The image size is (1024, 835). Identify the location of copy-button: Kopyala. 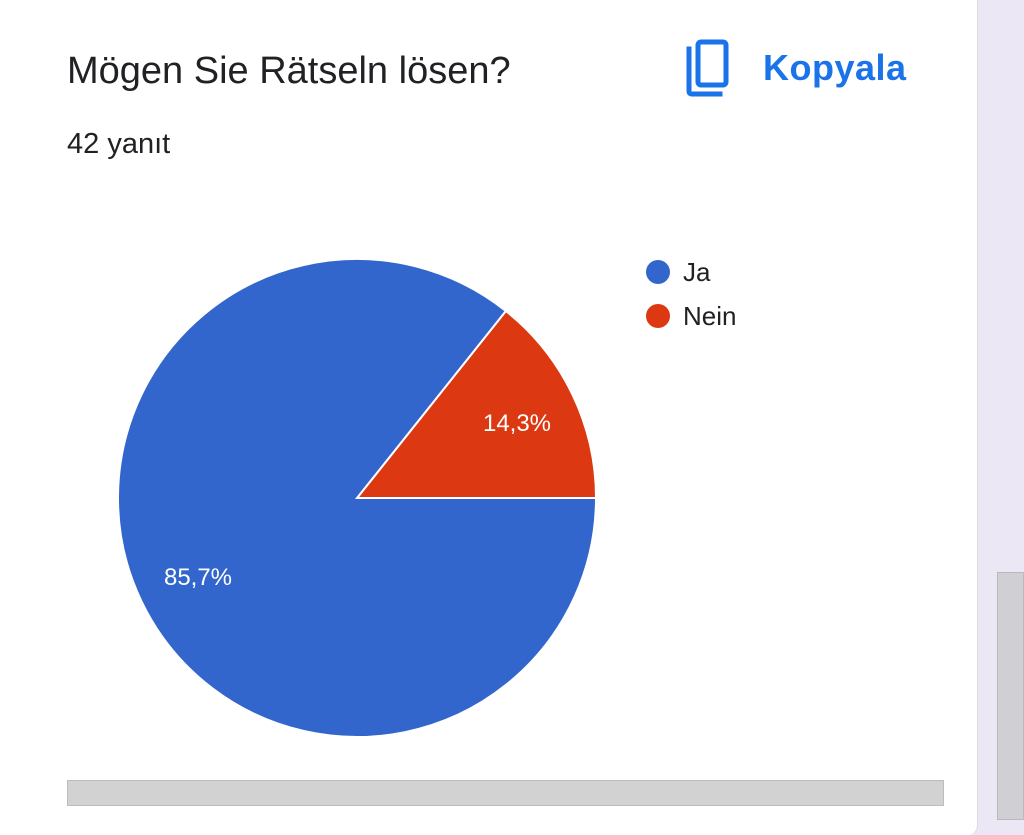
(800, 68).